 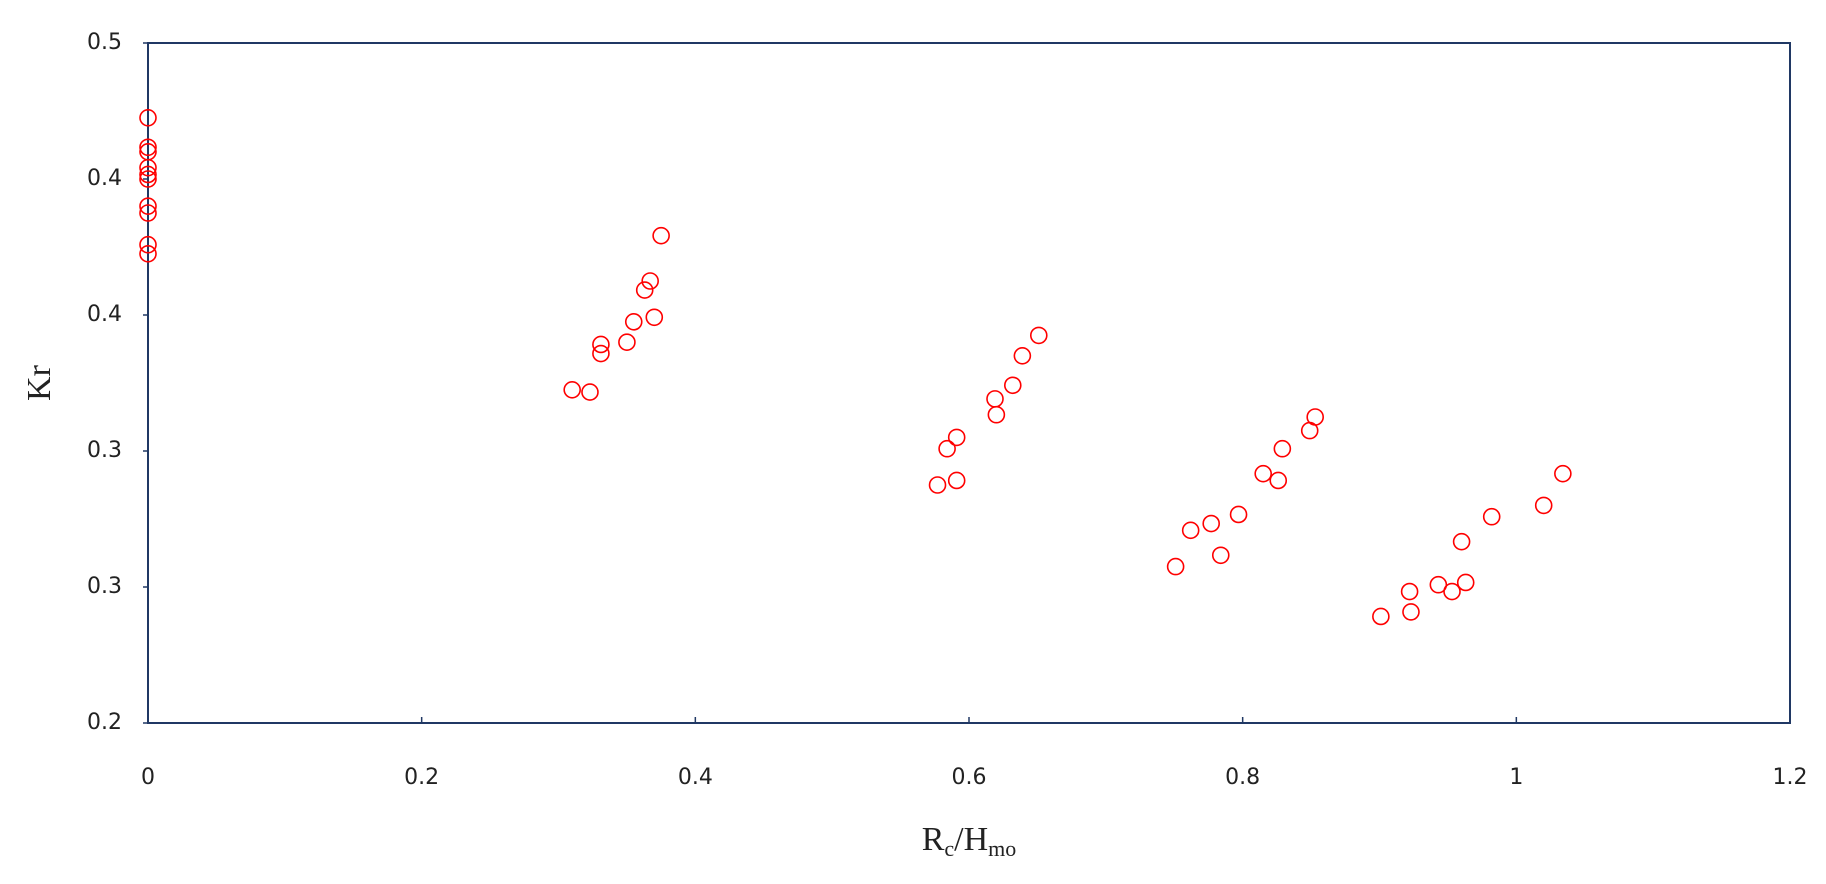 What do you see at coordinates (148, 777) in the screenshot?
I see `x-tick-label: 0` at bounding box center [148, 777].